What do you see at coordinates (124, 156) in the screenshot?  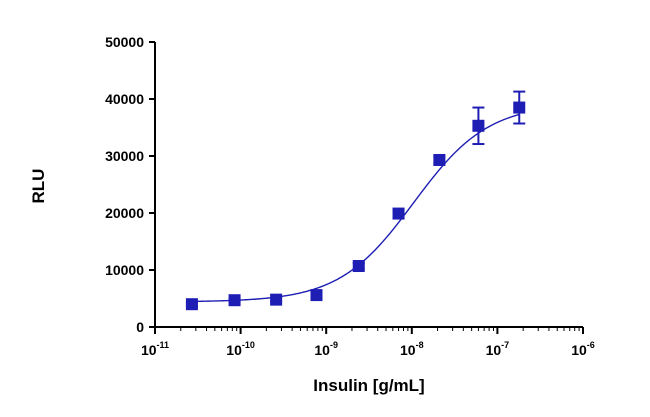 I see `y-tick-label: 30000` at bounding box center [124, 156].